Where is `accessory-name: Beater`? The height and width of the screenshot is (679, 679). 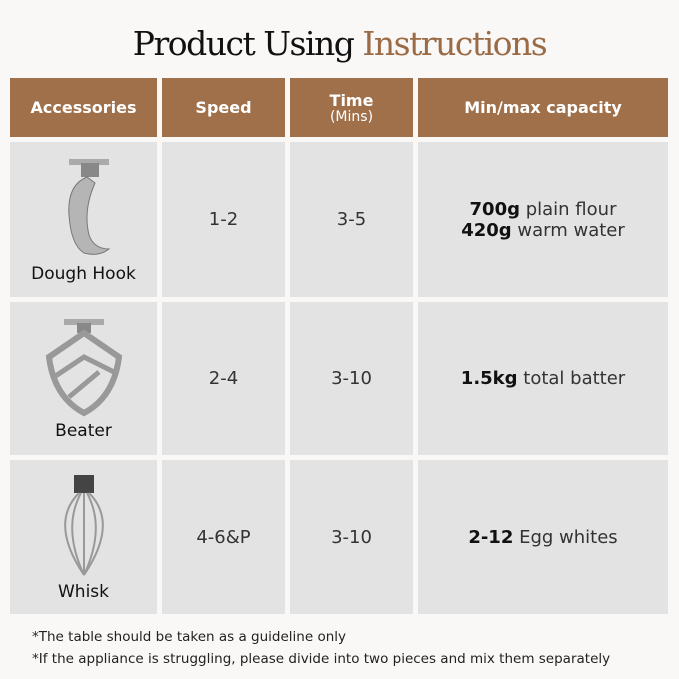 accessory-name: Beater is located at coordinates (83, 430).